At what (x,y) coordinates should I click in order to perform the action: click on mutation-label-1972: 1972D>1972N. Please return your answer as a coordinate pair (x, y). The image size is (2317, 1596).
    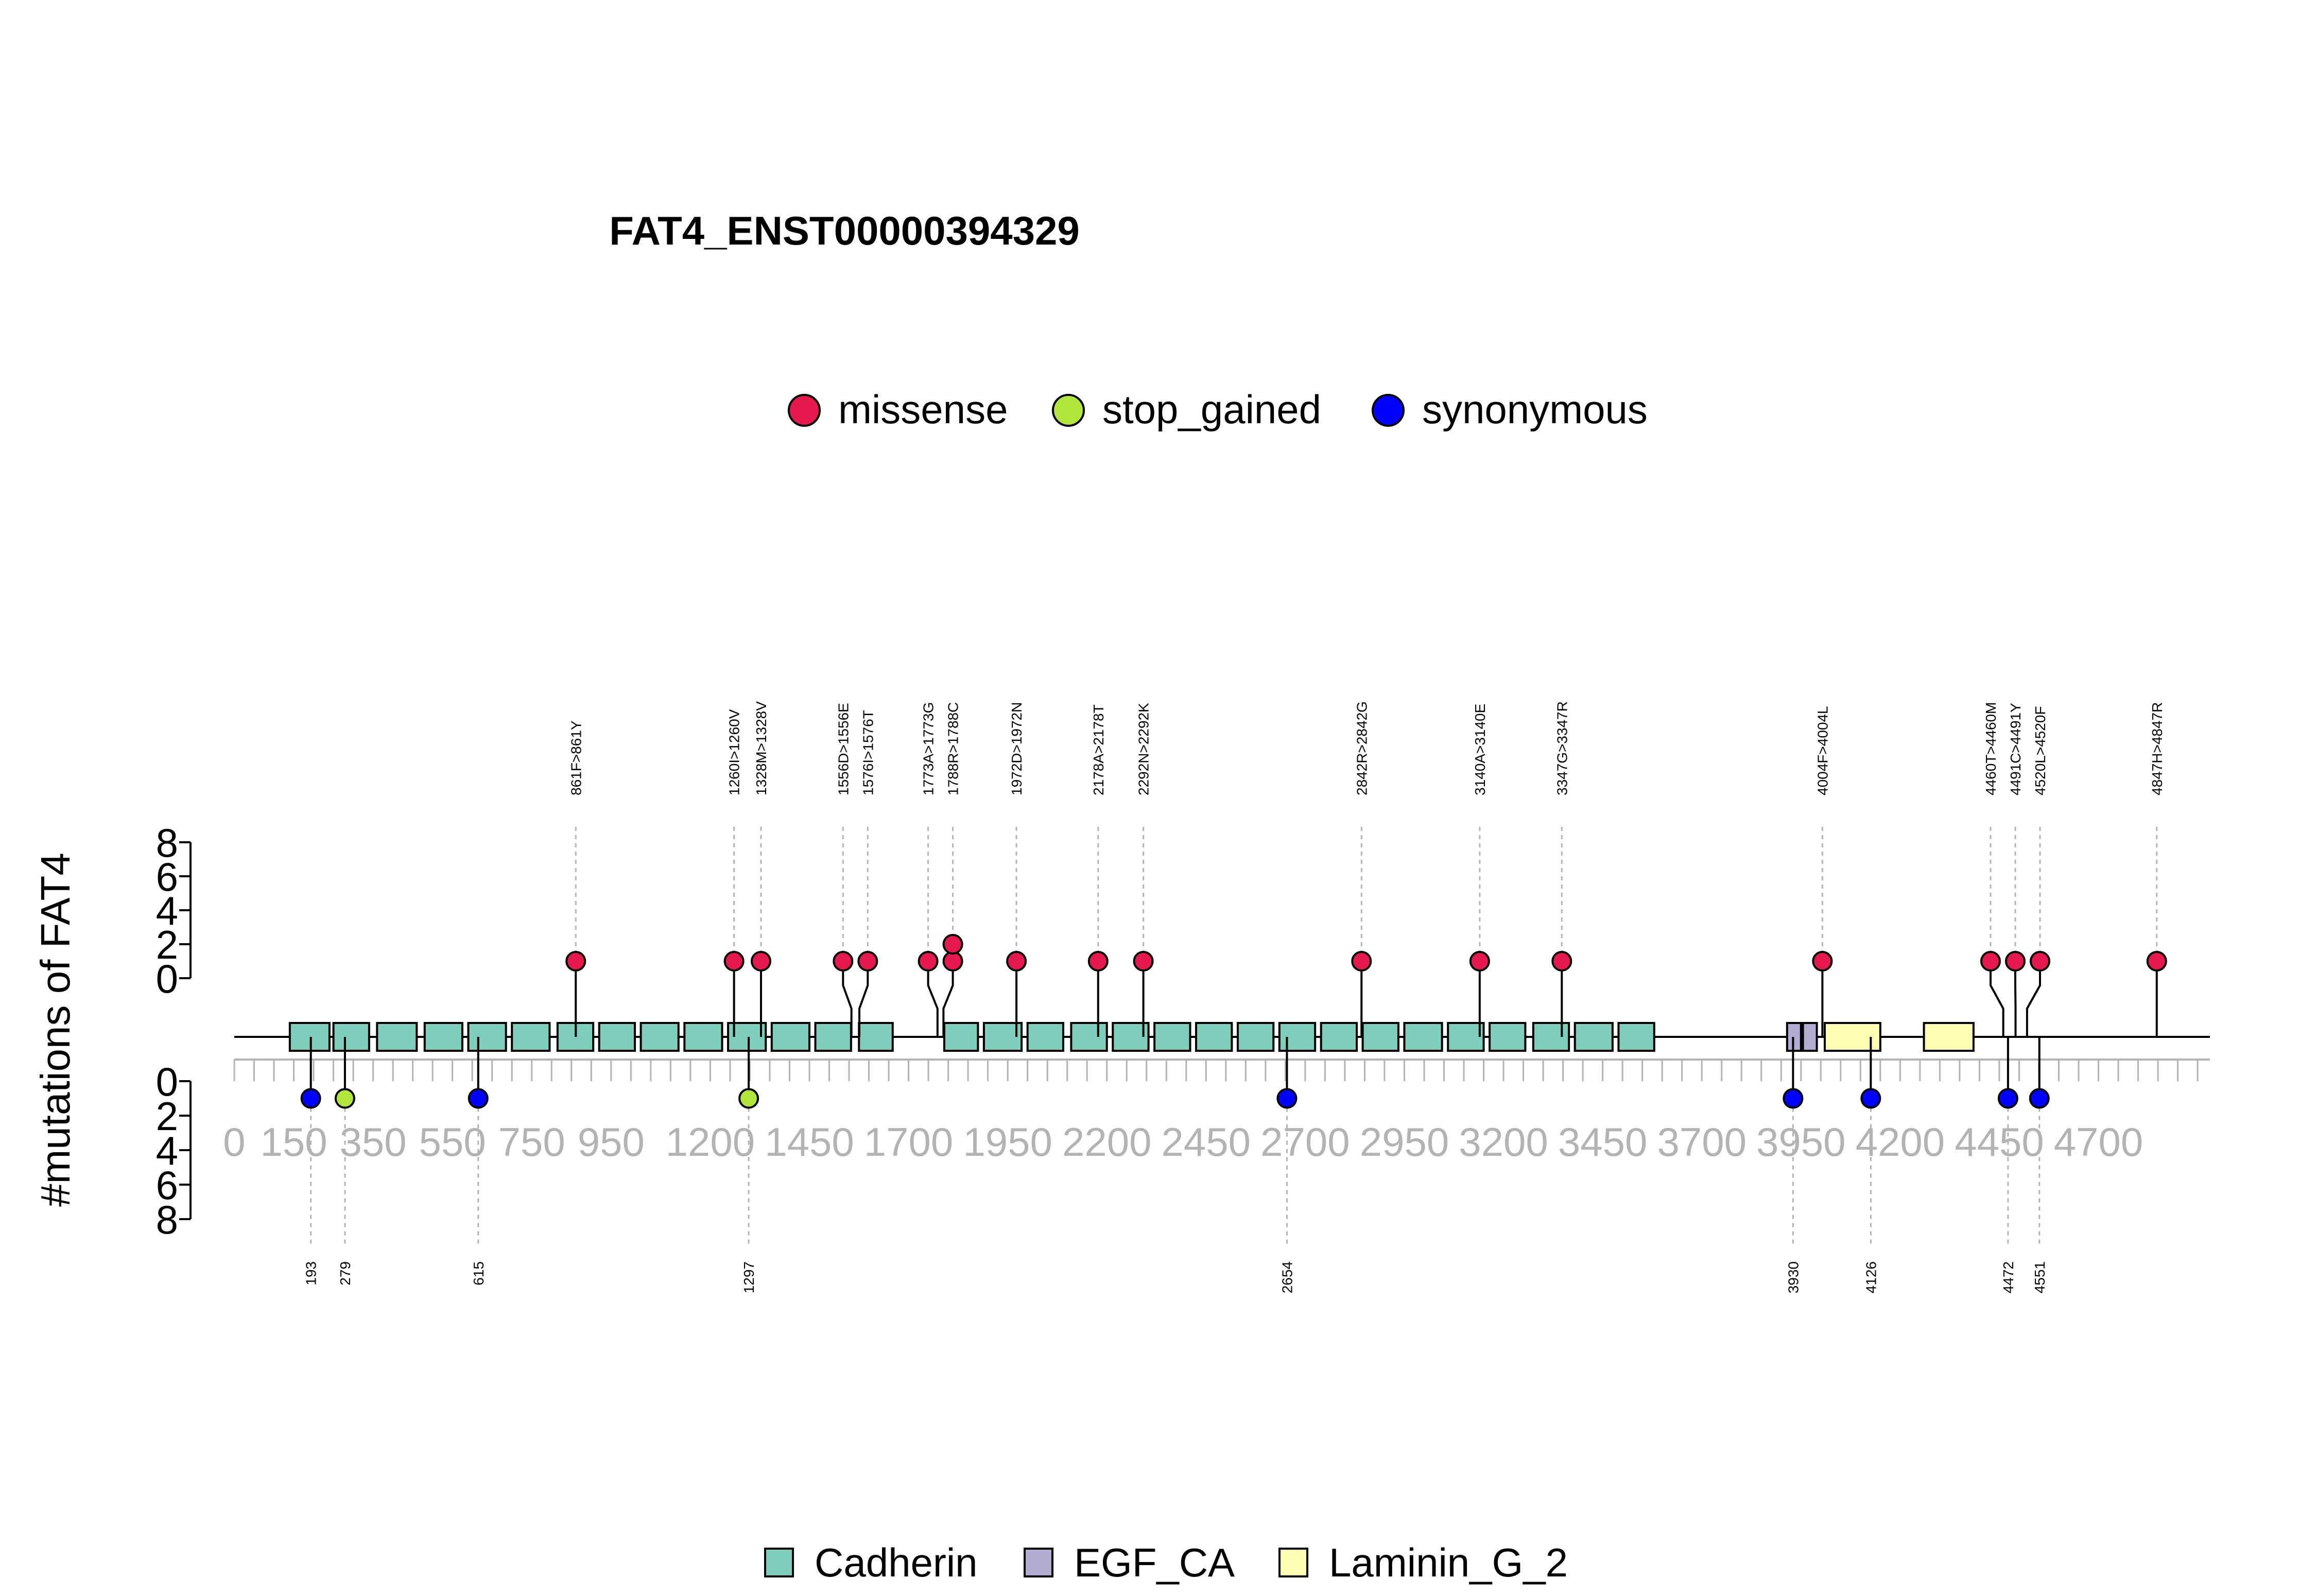
    Looking at the image, I should click on (1017, 748).